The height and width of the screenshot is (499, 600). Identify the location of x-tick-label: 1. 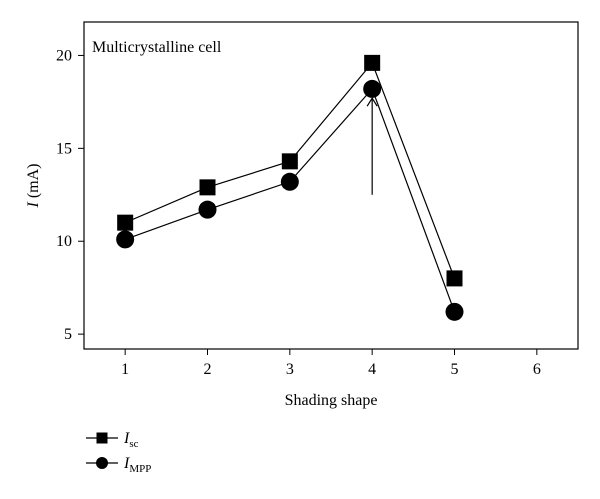
(125, 369).